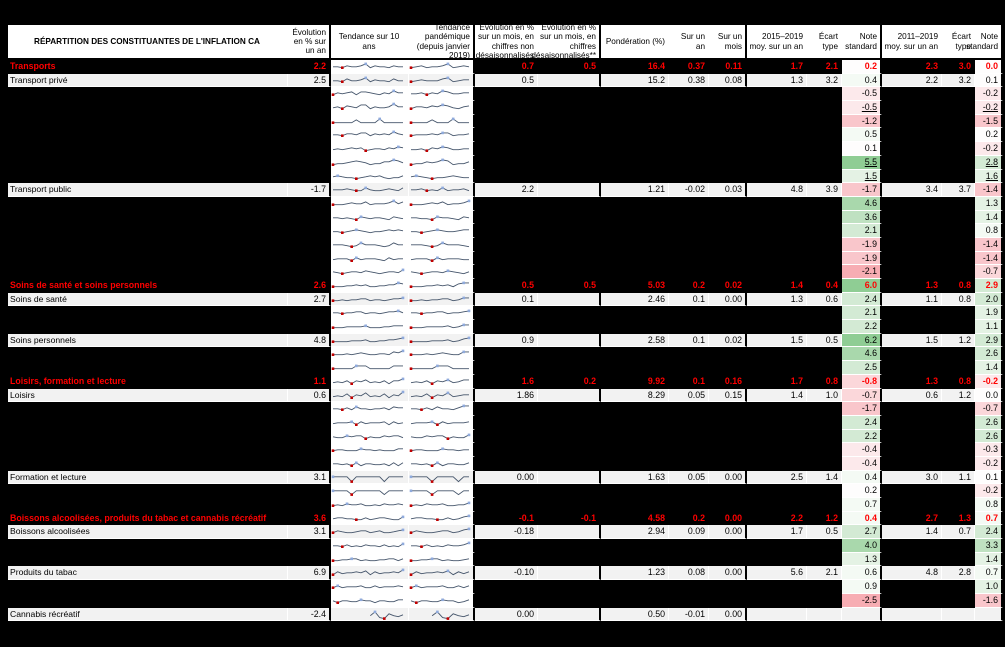 The image size is (1005, 647). Describe the element at coordinates (862, 368) in the screenshot. I see `cell-note-standard: 2.5` at that location.